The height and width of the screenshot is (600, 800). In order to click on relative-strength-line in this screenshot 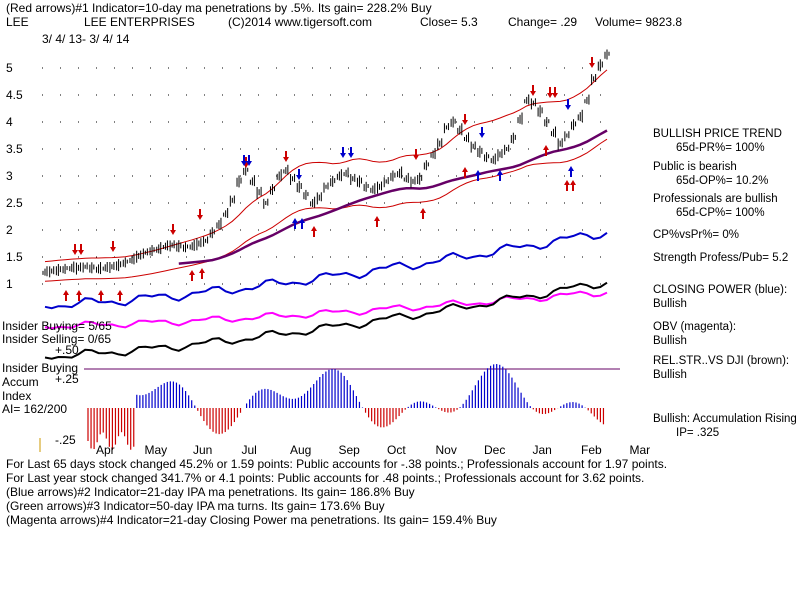, I will do `click(326, 320)`.